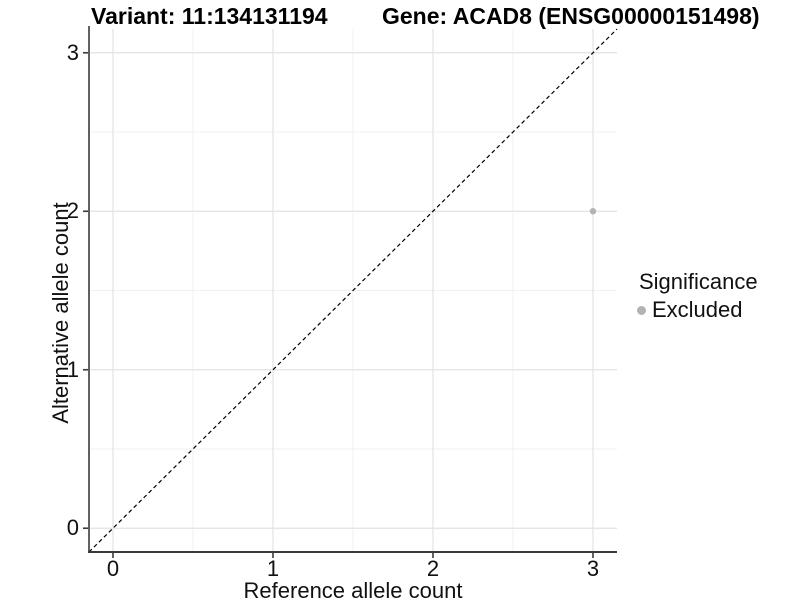  Describe the element at coordinates (593, 568) in the screenshot. I see `x-tick-label: 3` at that location.